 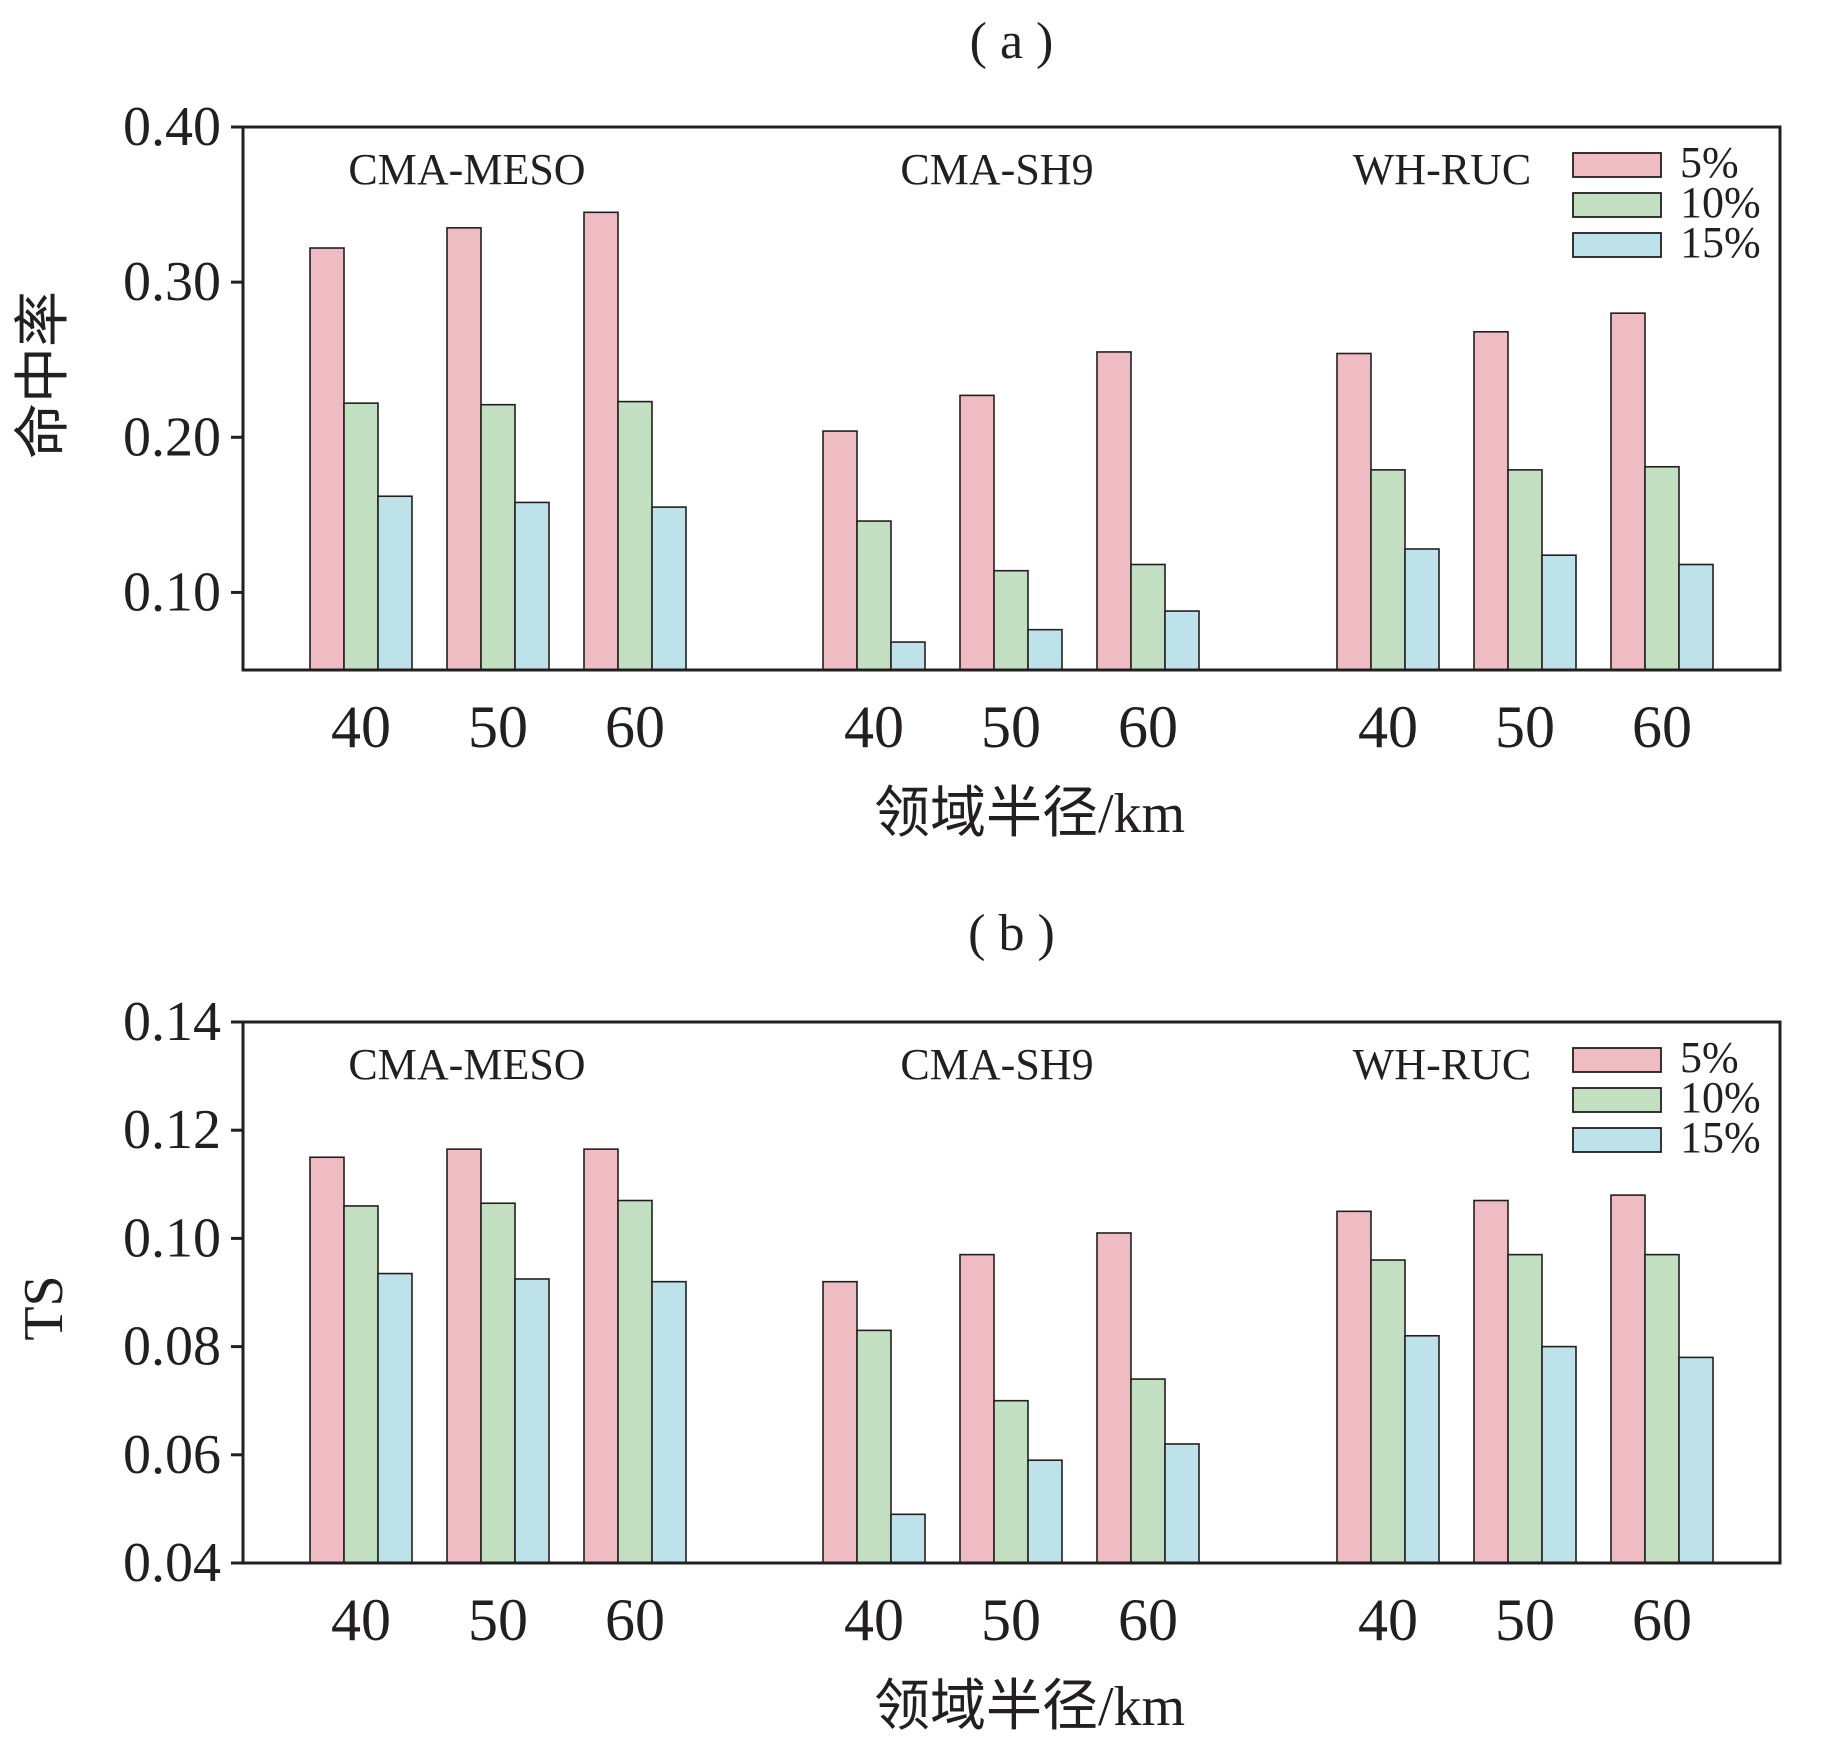 I want to click on y-tick-label: 0.06, so click(x=172, y=1455).